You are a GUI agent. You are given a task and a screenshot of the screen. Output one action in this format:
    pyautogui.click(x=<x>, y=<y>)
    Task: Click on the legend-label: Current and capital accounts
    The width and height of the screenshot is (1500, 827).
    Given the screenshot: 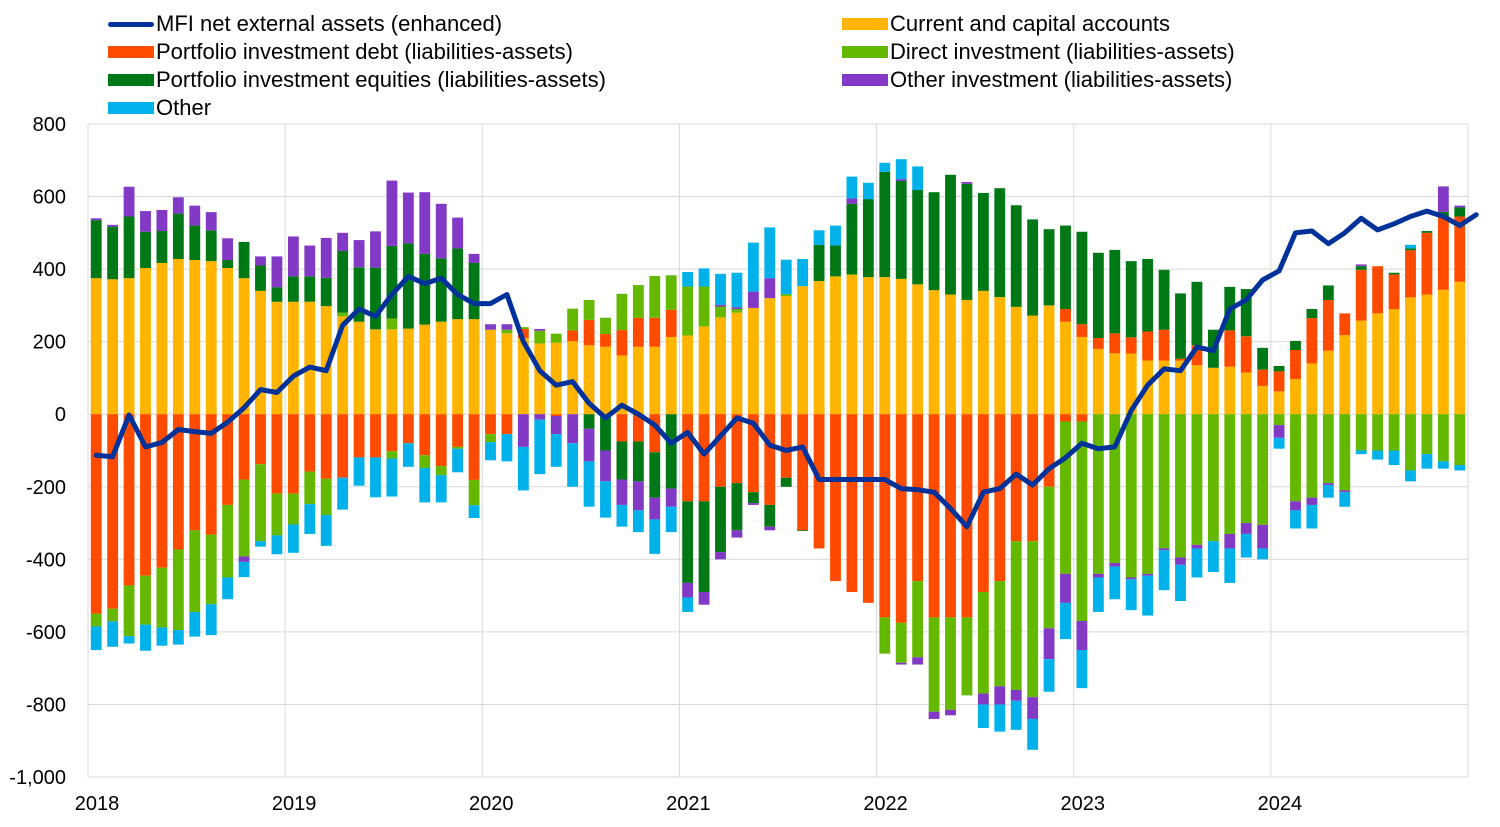 What is the action you would take?
    pyautogui.click(x=1030, y=23)
    